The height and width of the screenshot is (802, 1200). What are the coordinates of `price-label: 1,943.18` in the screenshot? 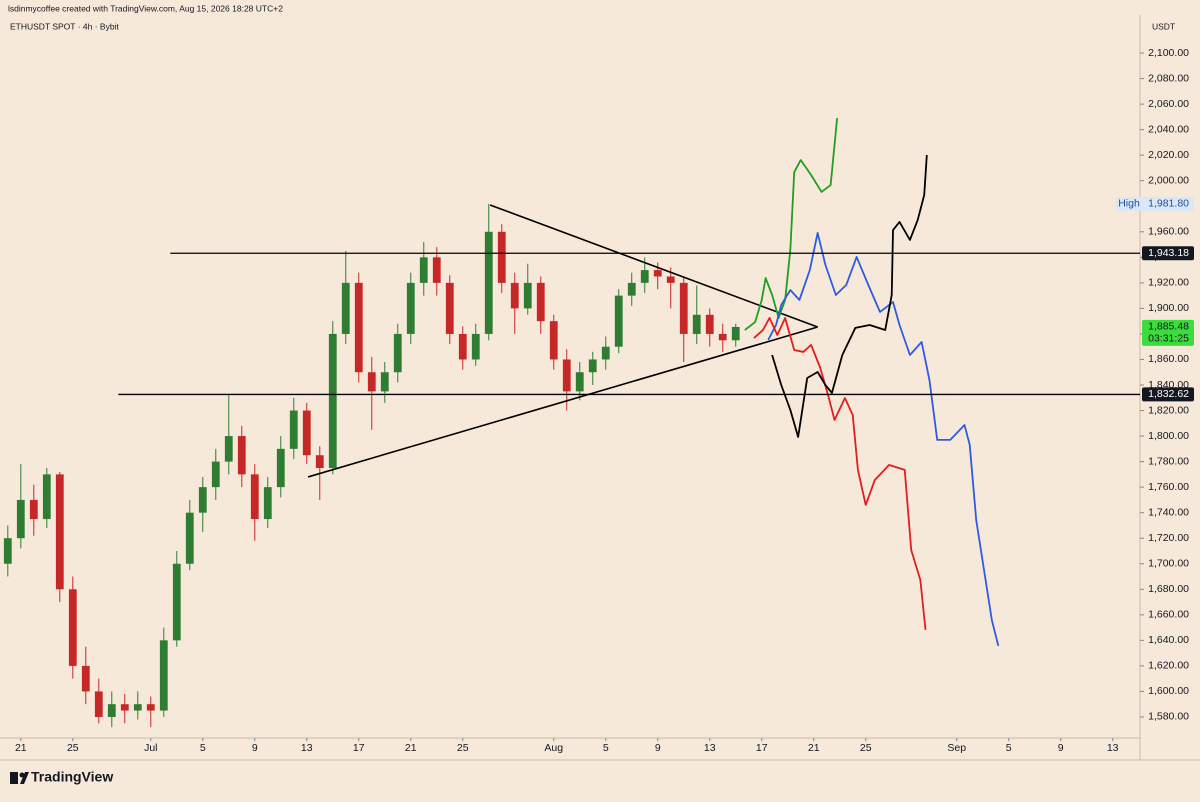 It's located at (1168, 253).